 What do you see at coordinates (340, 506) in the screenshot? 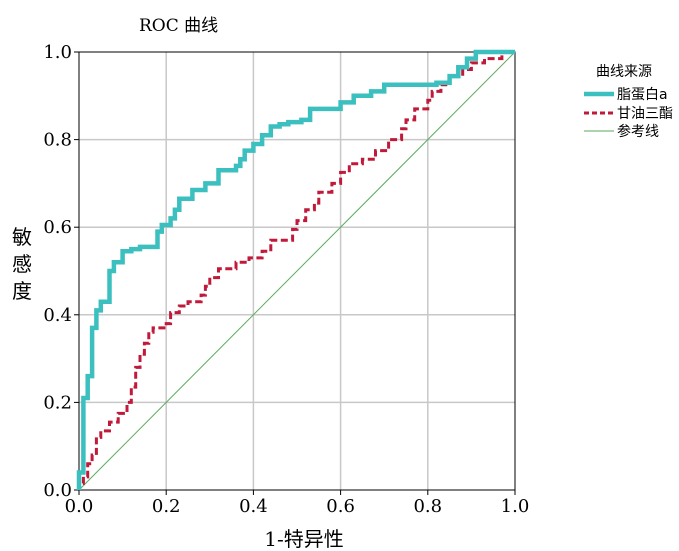
I see `x-tick-label: 0.6` at bounding box center [340, 506].